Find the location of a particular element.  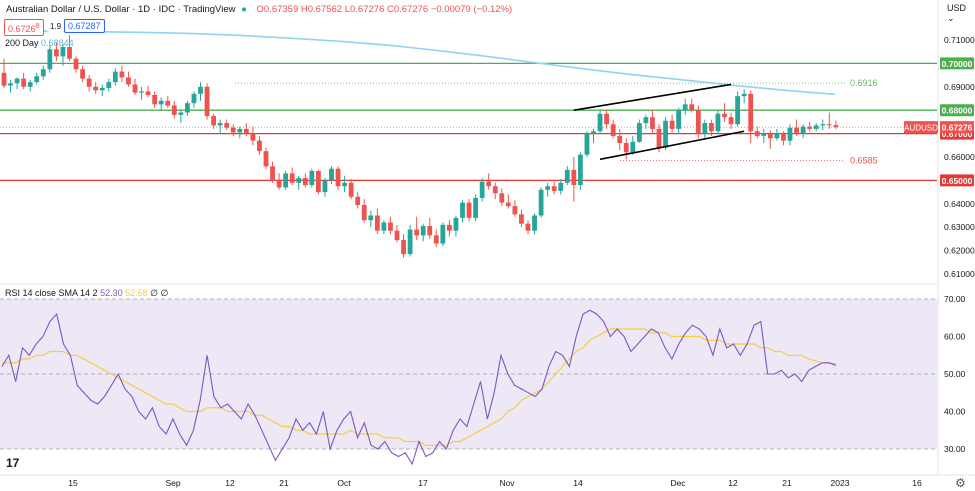

rsi-legend: RSI 14 close SMA 14 2 52.30 52.68 ∅ ∅ is located at coordinates (86, 293).